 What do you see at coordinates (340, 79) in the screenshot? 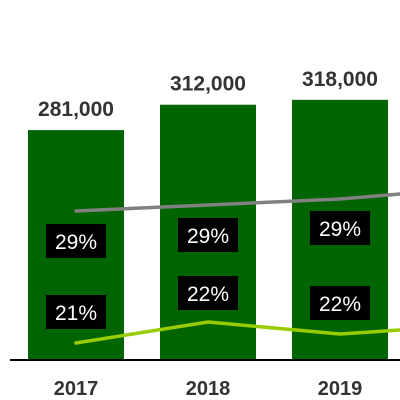
I see `bar-value-label: 318,000` at bounding box center [340, 79].